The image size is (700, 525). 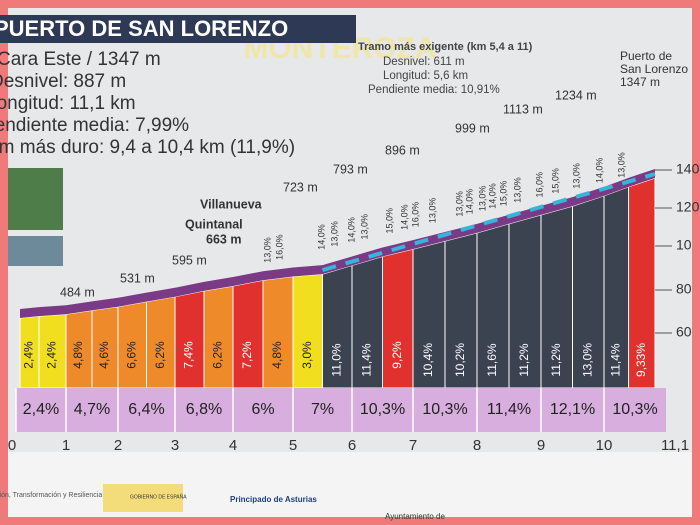 What do you see at coordinates (424, 62) in the screenshot?
I see `tramo-line: Desnivel: 611 m` at bounding box center [424, 62].